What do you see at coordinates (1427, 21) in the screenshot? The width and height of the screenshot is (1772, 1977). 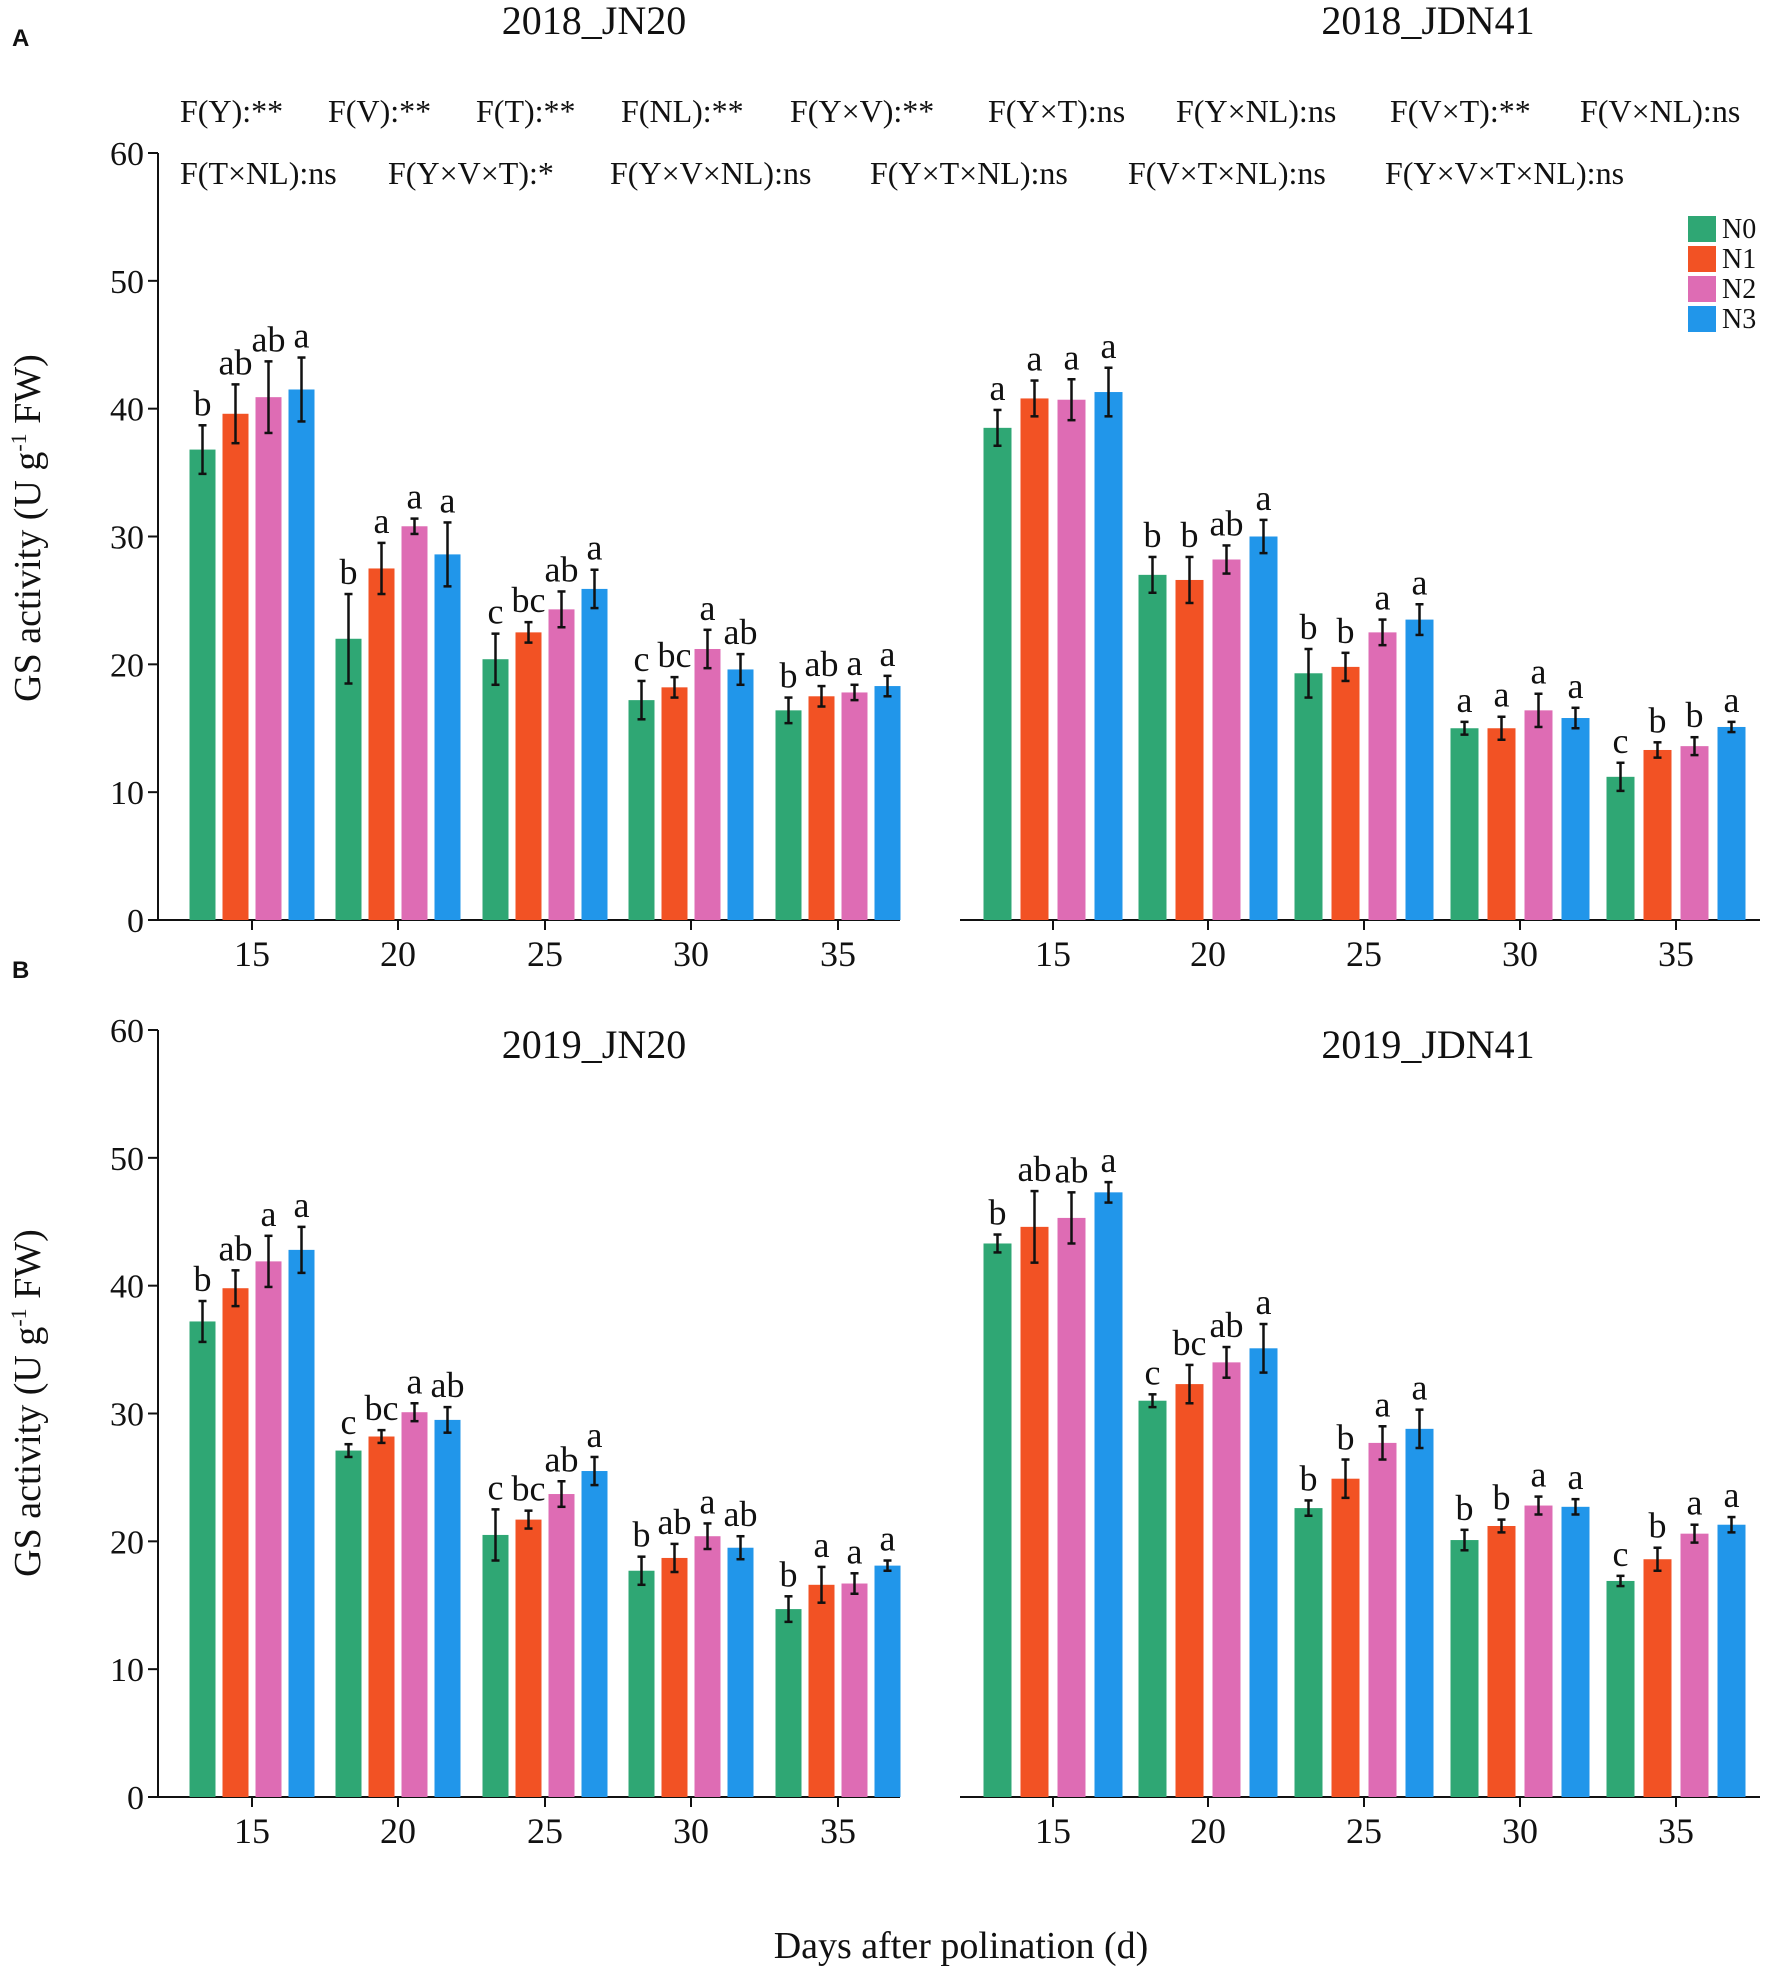 I see `chart-title: 2018_JDN41` at bounding box center [1427, 21].